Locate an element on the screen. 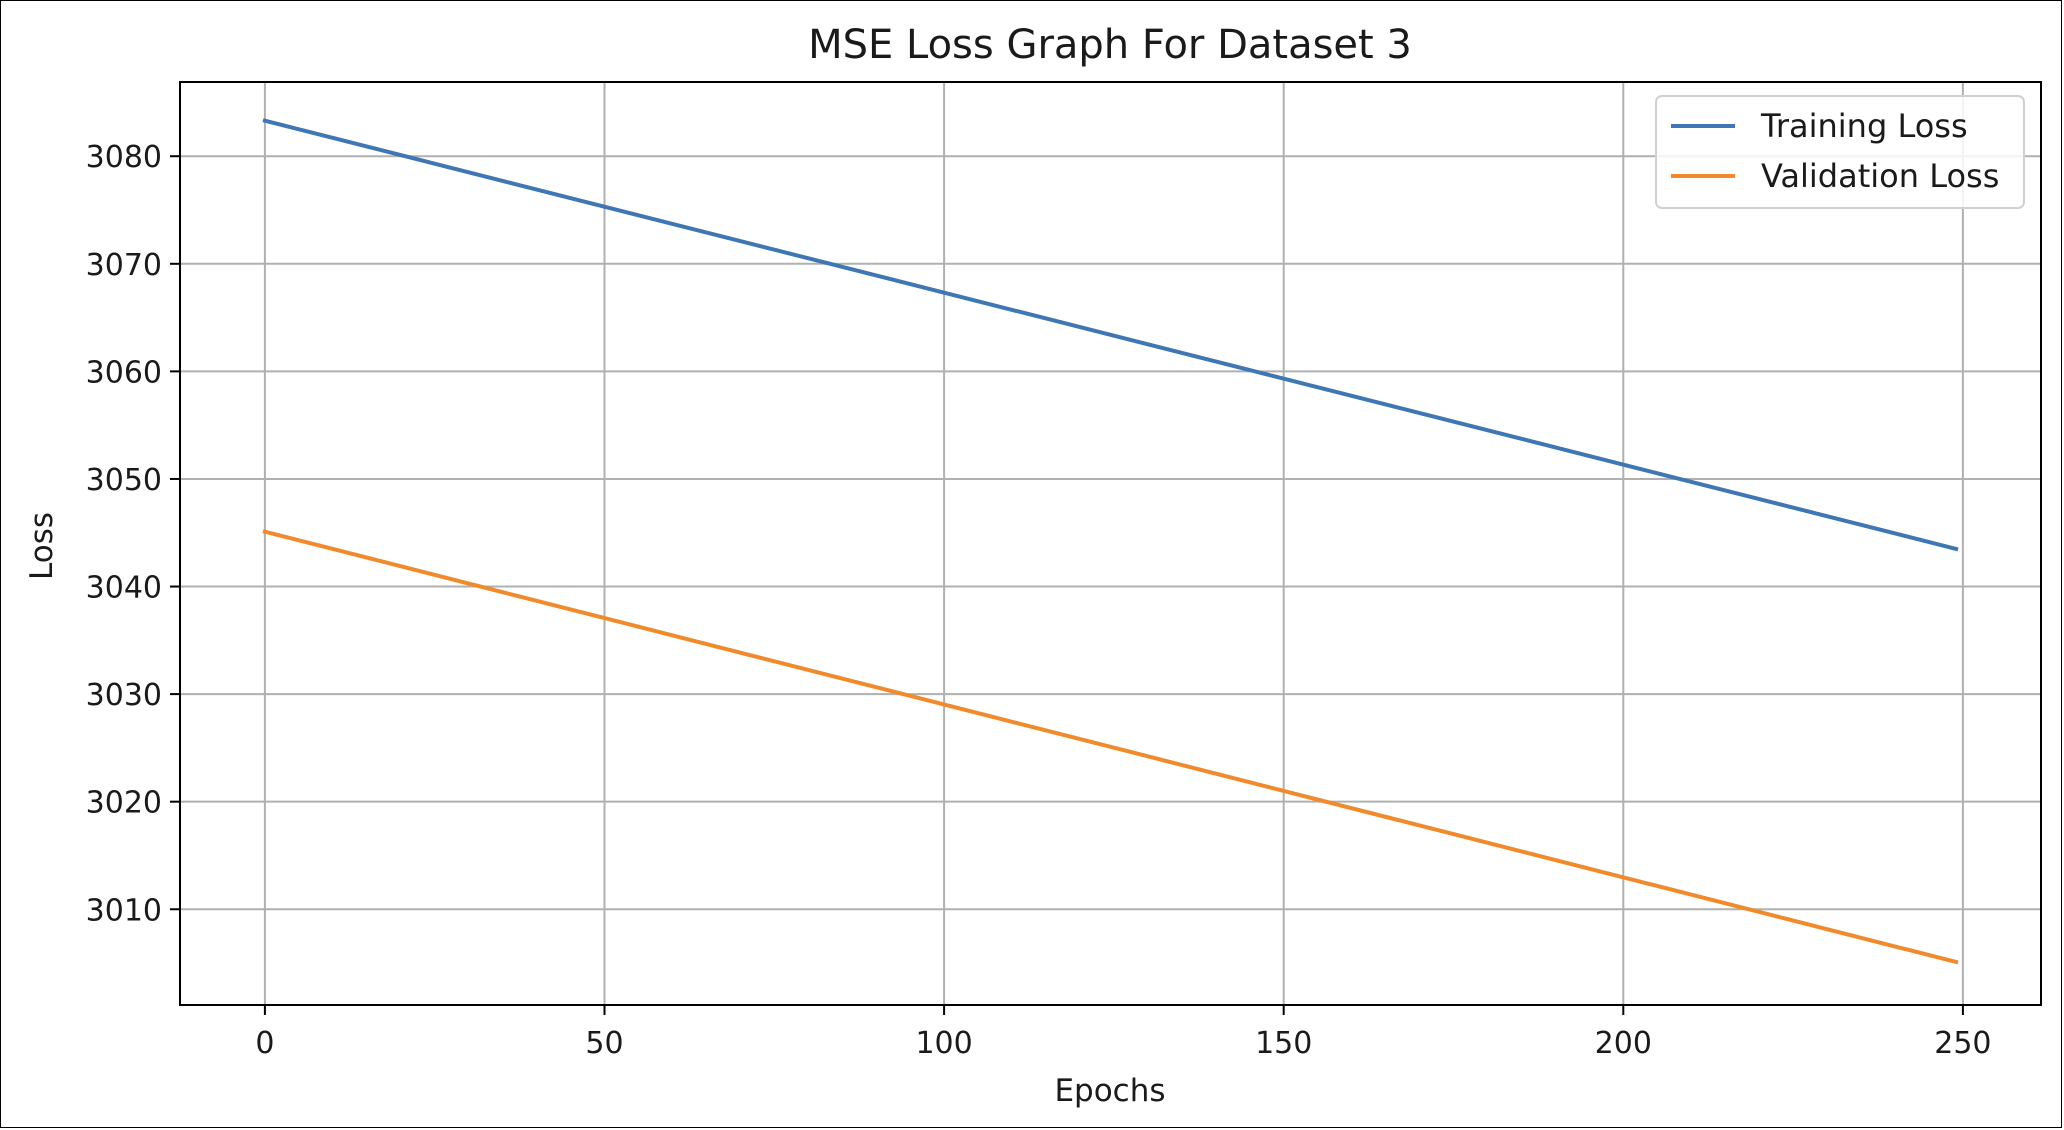 The height and width of the screenshot is (1130, 2064). y-tick-label: 3070 is located at coordinates (124, 265).